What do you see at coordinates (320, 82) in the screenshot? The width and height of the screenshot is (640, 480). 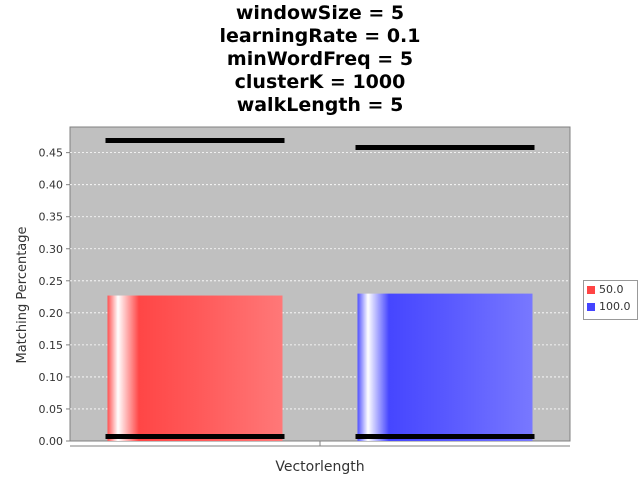 I see `title-line: clusterK = 1000` at bounding box center [320, 82].